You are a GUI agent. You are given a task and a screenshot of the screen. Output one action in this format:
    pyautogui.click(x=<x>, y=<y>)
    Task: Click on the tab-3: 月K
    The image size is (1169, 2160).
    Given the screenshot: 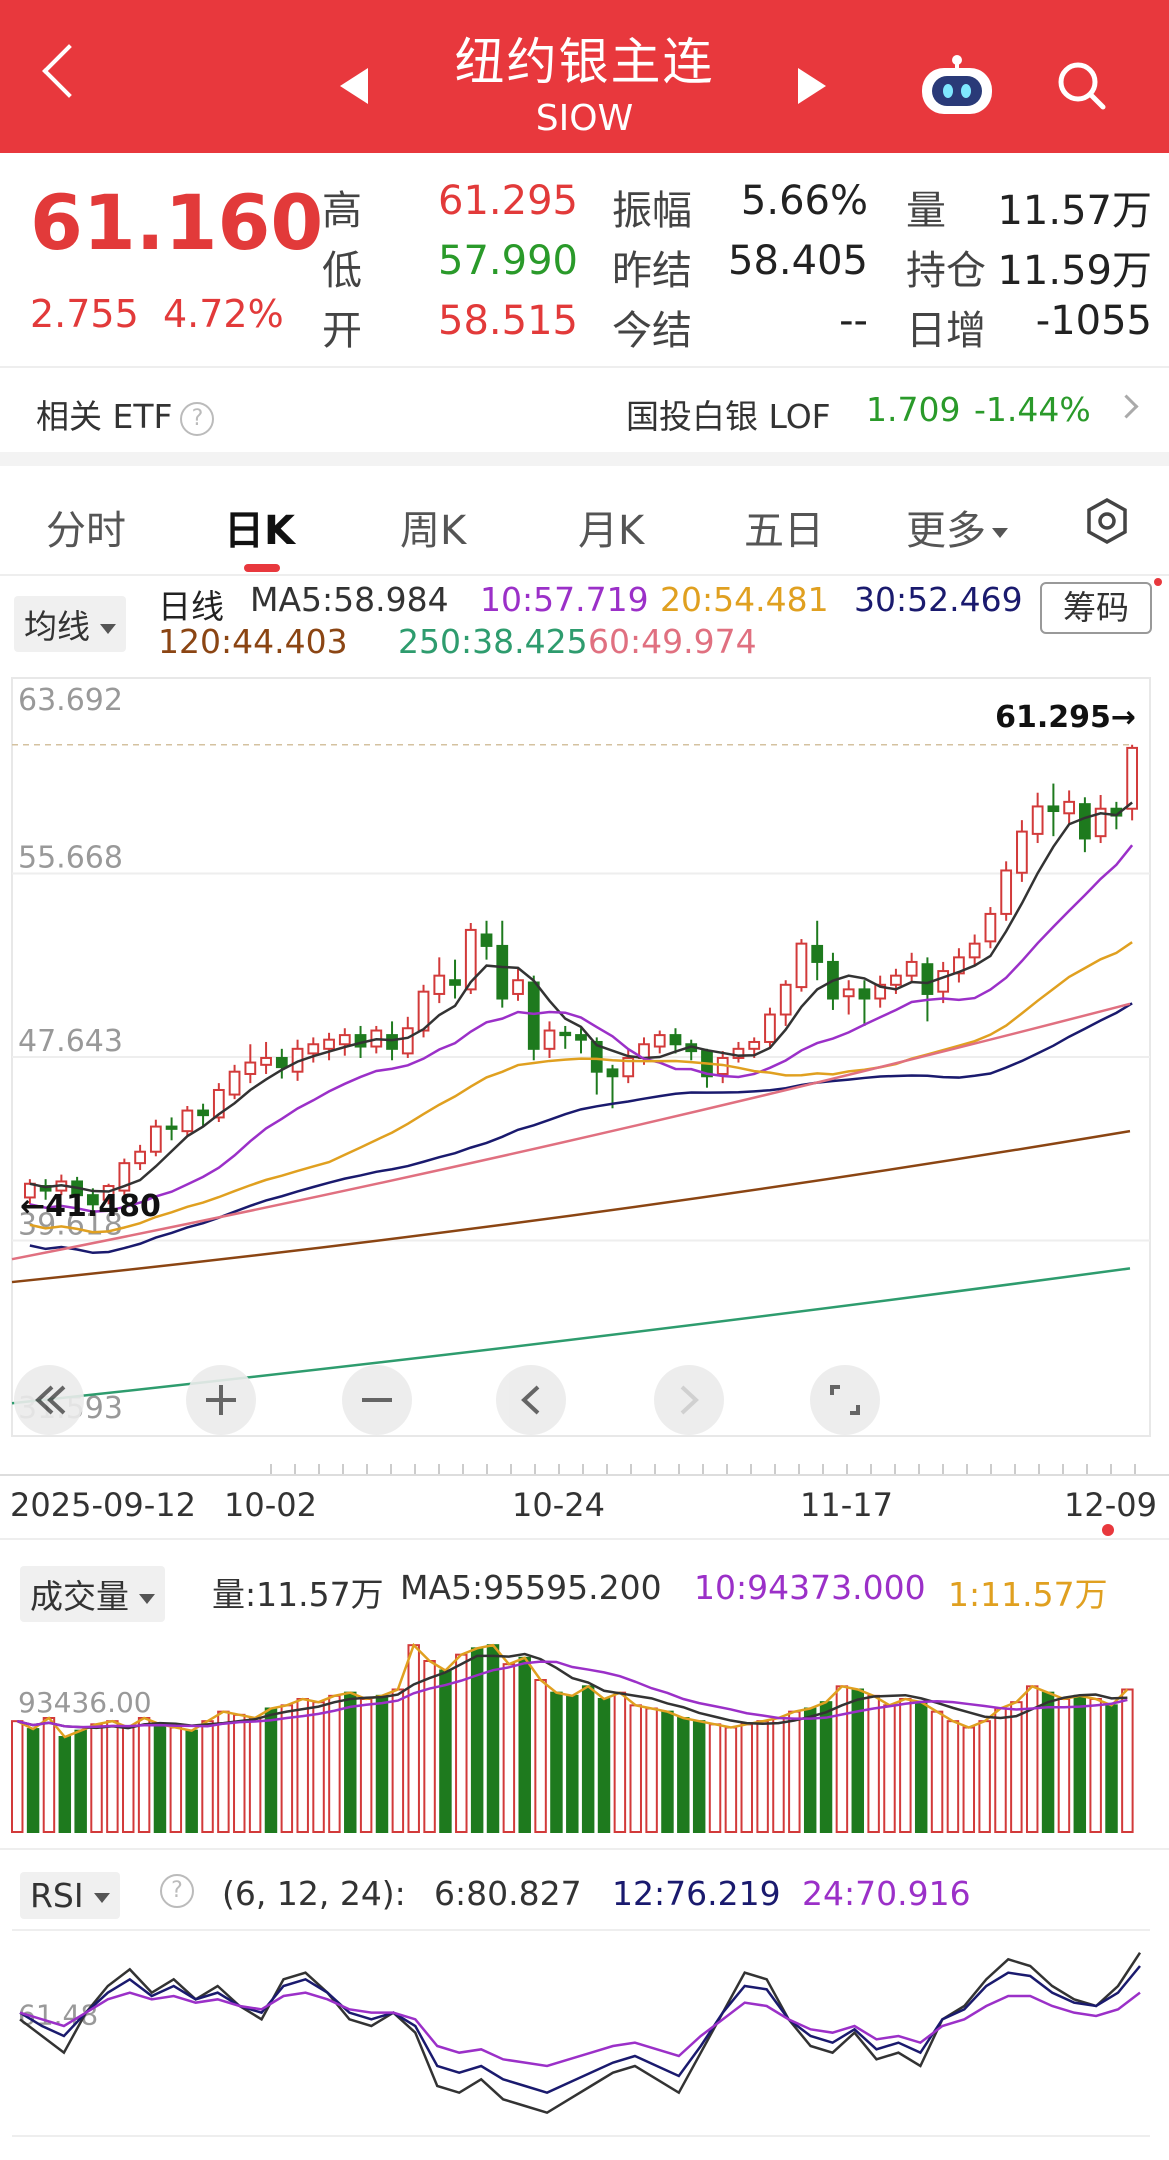 What is the action you would take?
    pyautogui.click(x=611, y=531)
    